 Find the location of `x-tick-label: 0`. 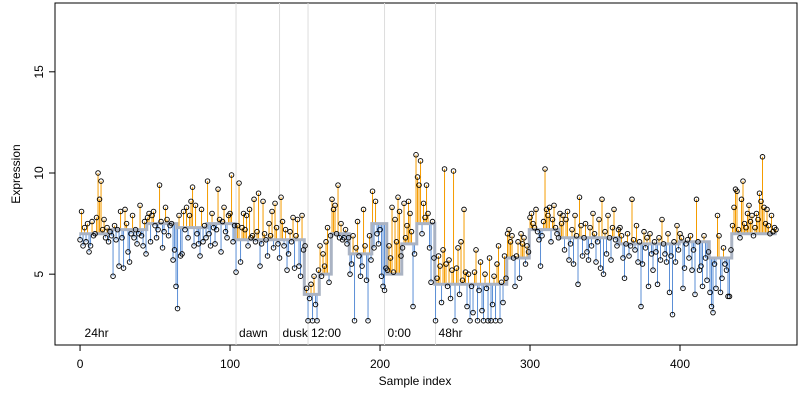

x-tick-label: 0 is located at coordinates (80, 364).